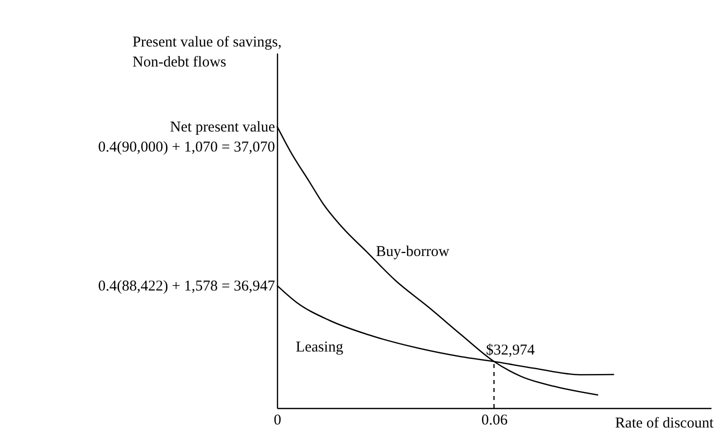  I want to click on x-tick-label: 0.06, so click(494, 420).